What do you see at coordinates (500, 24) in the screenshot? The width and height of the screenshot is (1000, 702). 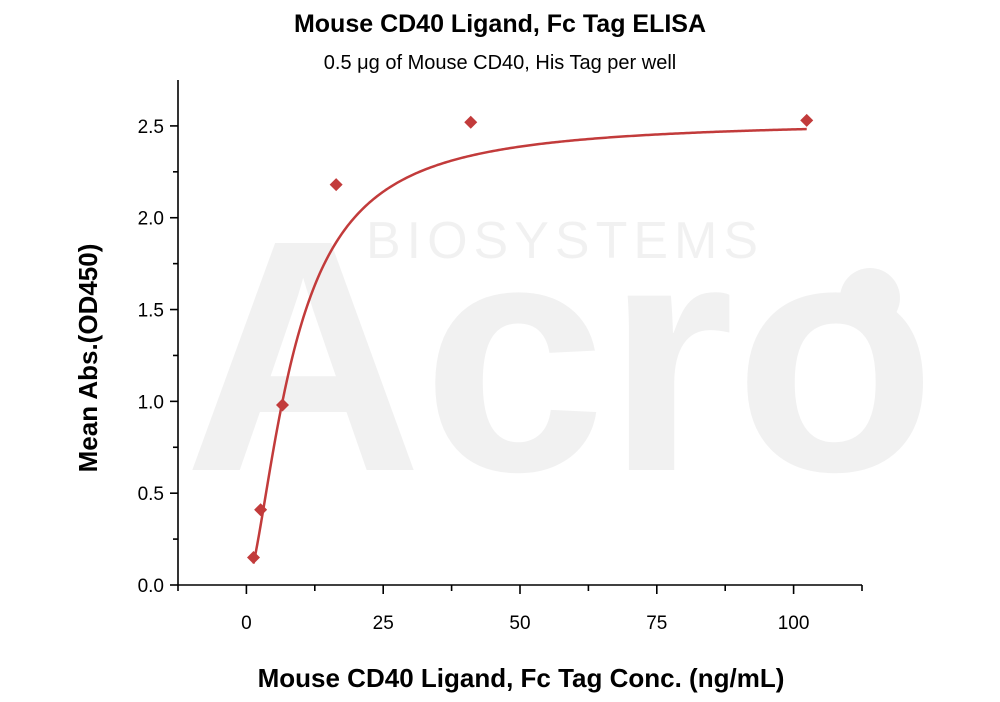 I see `chart-title: Mouse CD40 Ligand, Fc Tag ELISA` at bounding box center [500, 24].